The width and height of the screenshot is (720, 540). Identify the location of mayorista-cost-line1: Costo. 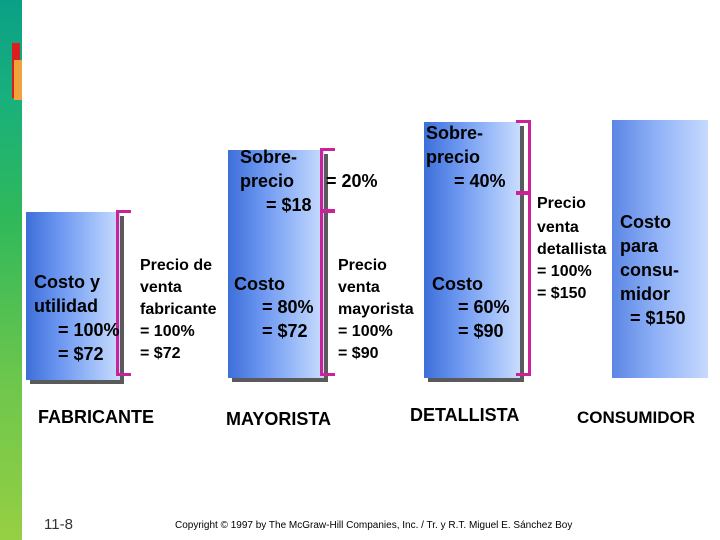
(259, 284).